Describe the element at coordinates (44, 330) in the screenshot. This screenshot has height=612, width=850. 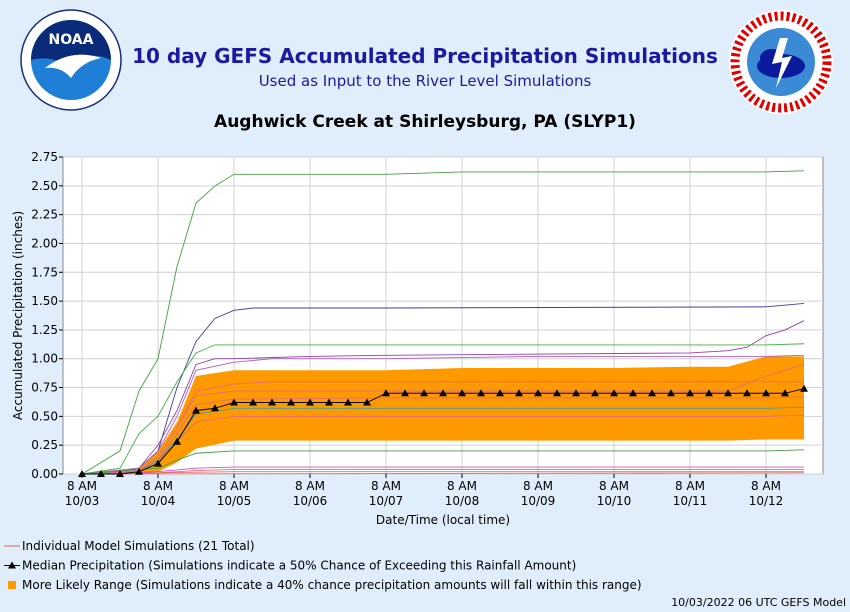
I see `y-tick-label: 1.25` at that location.